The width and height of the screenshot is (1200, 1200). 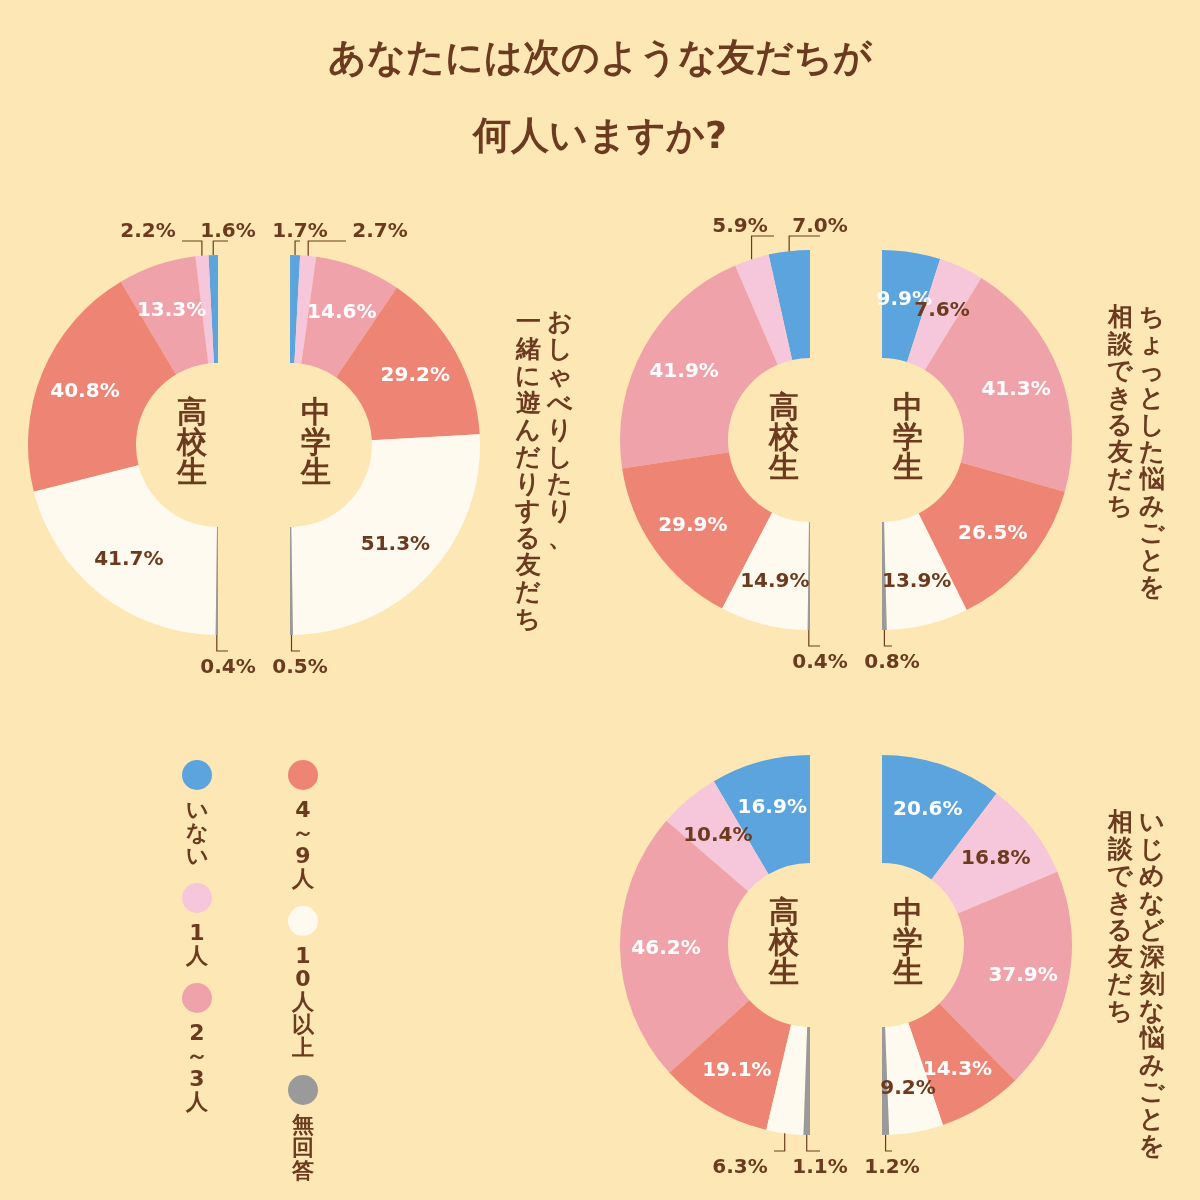 What do you see at coordinates (737, 1069) in the screenshot?
I see `data-label: 19.1%` at bounding box center [737, 1069].